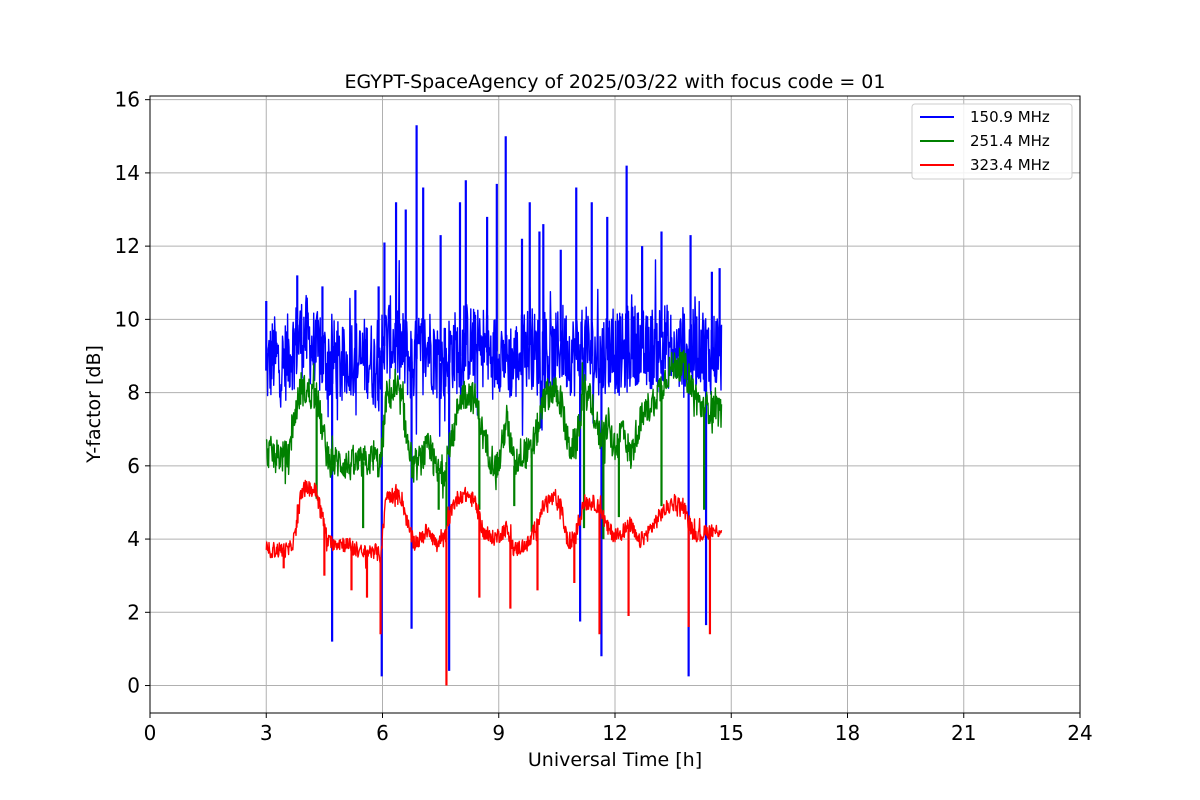  Describe the element at coordinates (94, 404) in the screenshot. I see `y-axis-label: Y-factor [dB]` at that location.